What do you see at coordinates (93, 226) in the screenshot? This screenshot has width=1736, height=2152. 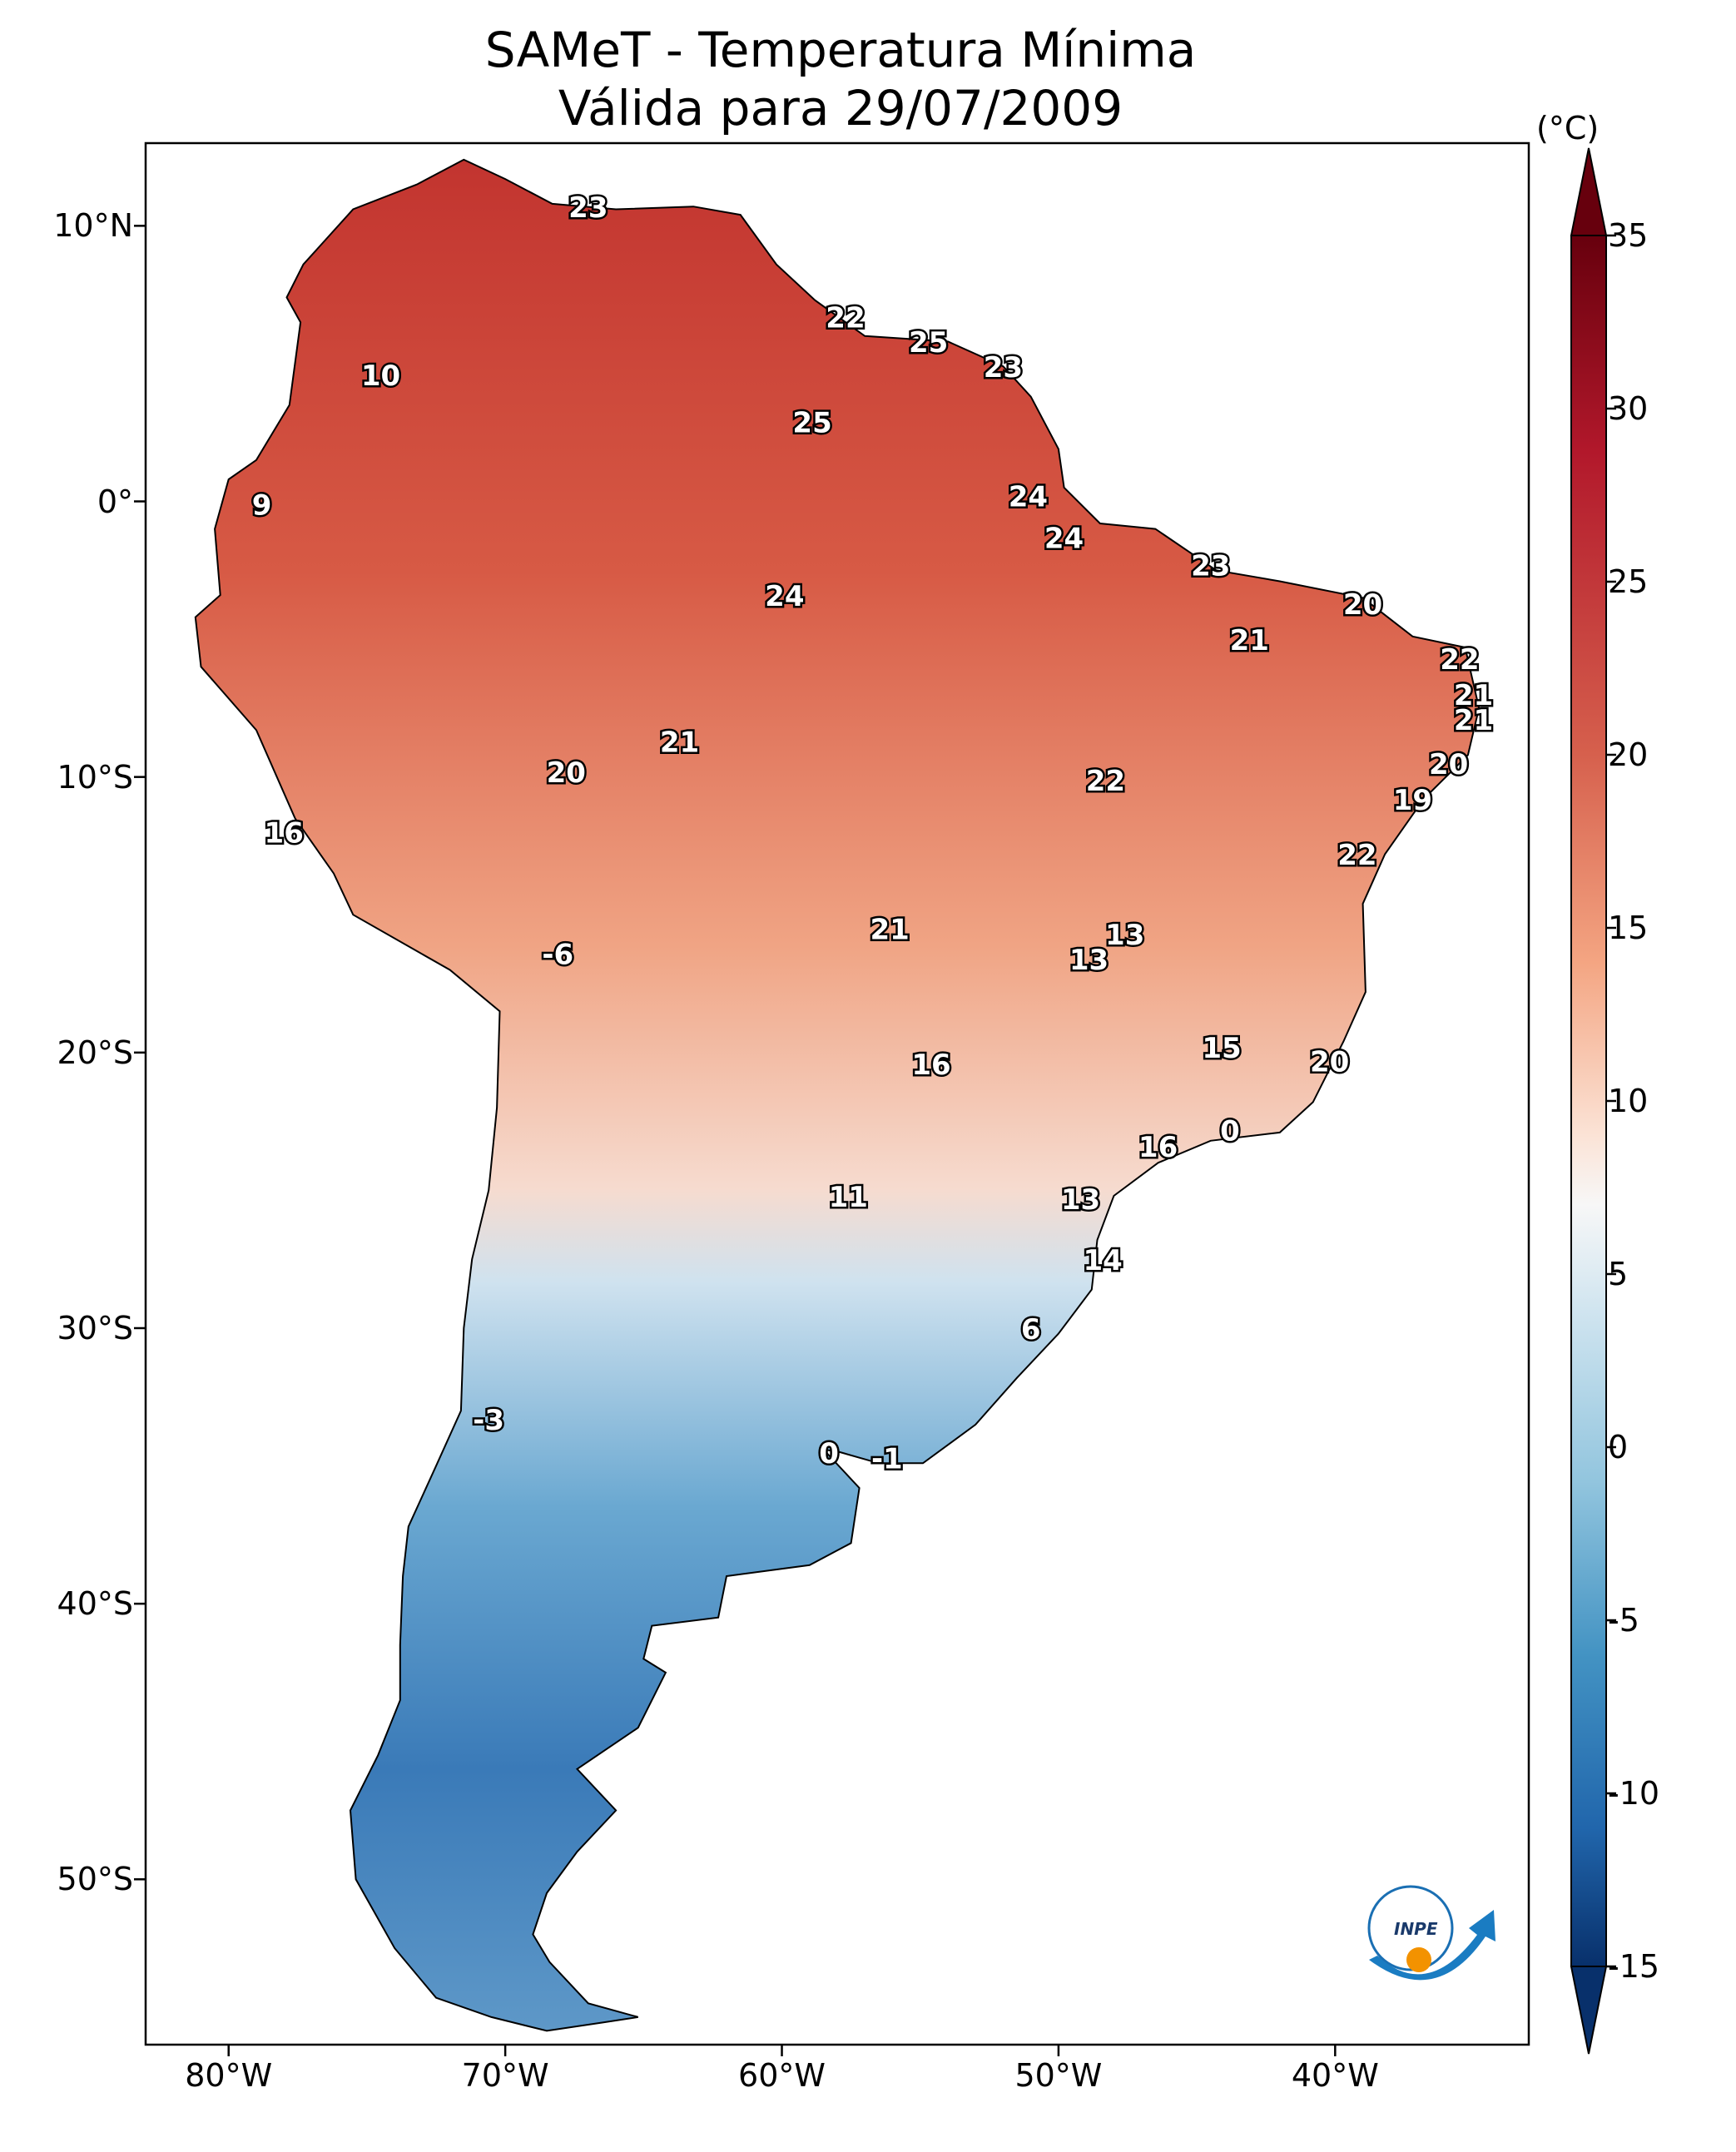 I see `lat-tick-label: 10°N` at bounding box center [93, 226].